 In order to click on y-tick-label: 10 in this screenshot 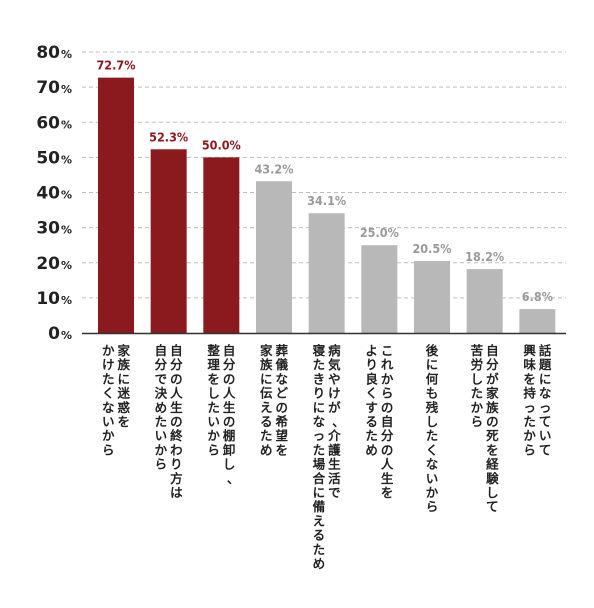, I will do `click(48, 299)`.